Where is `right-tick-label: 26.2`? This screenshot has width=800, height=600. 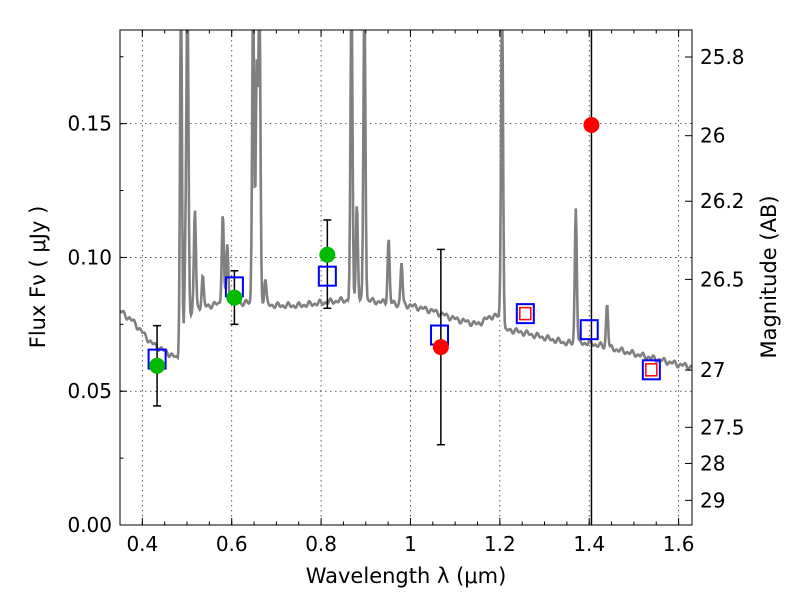 right-tick-label: 26.2 is located at coordinates (722, 201).